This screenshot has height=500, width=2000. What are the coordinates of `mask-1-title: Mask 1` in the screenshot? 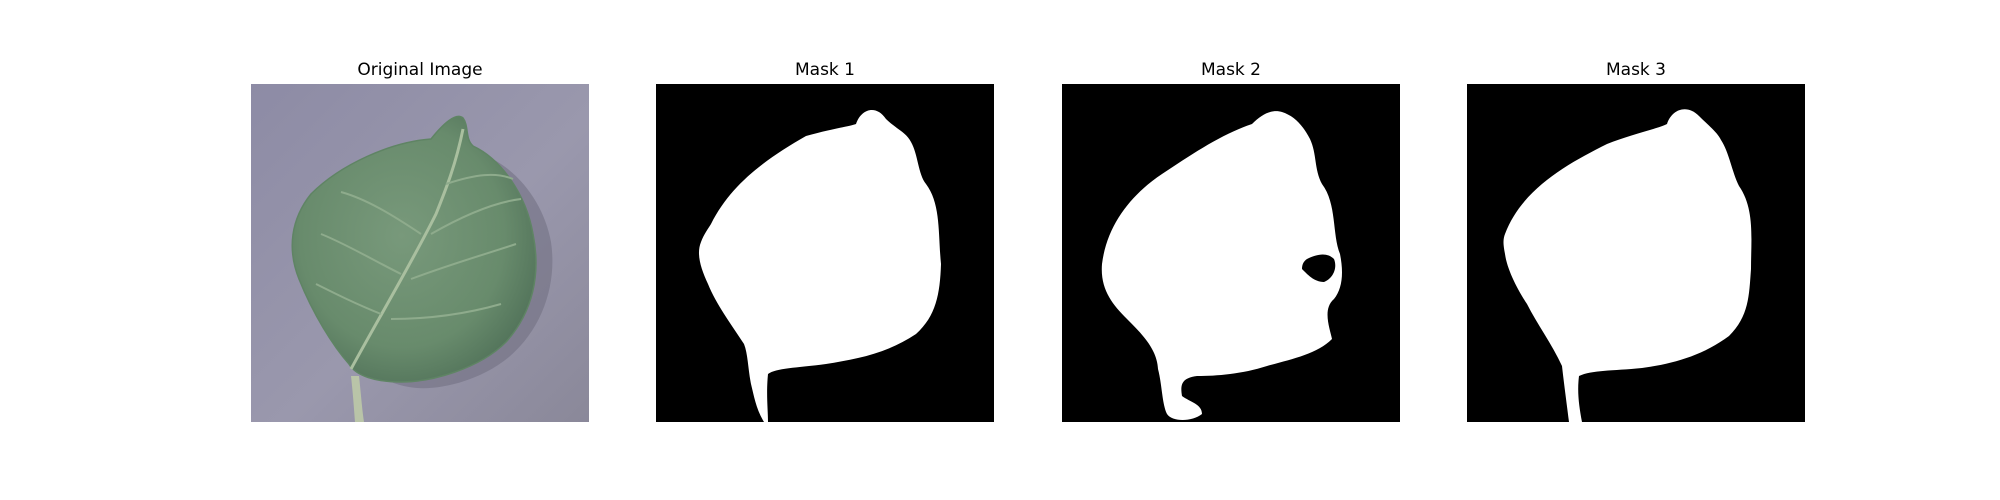 It's located at (824, 70).